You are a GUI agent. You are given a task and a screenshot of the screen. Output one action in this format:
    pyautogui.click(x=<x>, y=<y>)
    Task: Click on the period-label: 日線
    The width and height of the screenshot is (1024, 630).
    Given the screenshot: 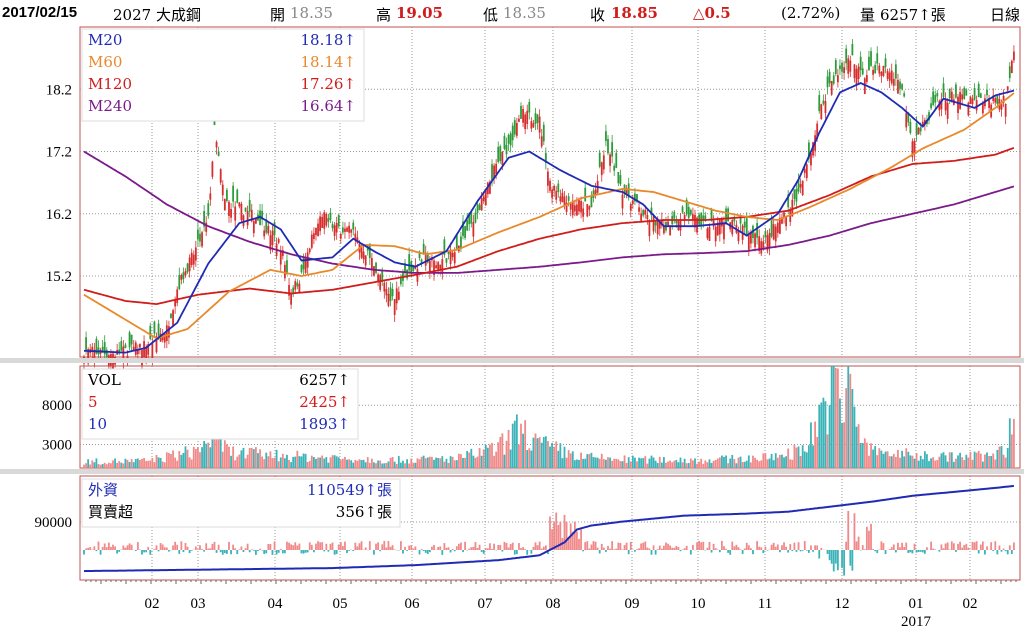 What is the action you would take?
    pyautogui.click(x=1005, y=15)
    